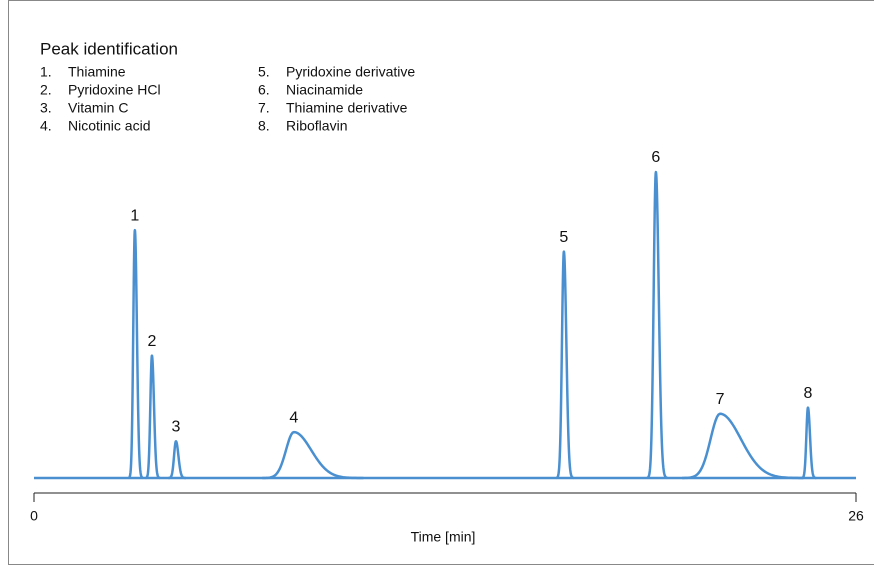 The image size is (874, 571). Describe the element at coordinates (563, 237) in the screenshot. I see `peak-label: 5` at that location.